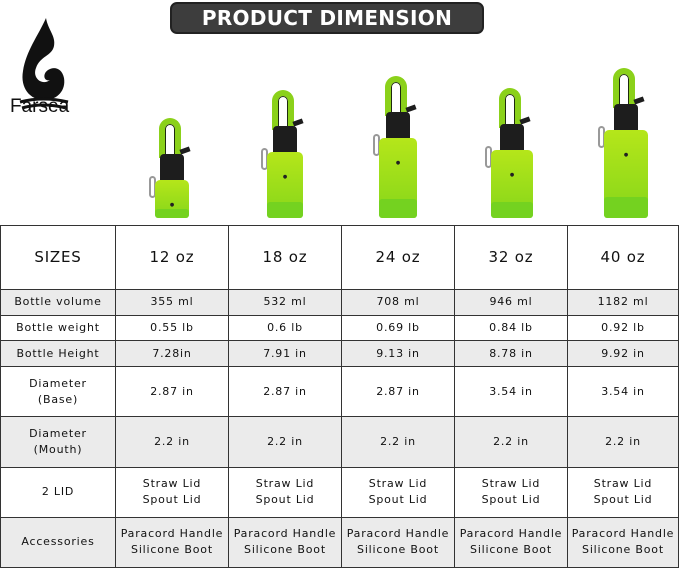 The height and width of the screenshot is (569, 679). Describe the element at coordinates (172, 302) in the screenshot. I see `table-cell: 355 ml` at that location.